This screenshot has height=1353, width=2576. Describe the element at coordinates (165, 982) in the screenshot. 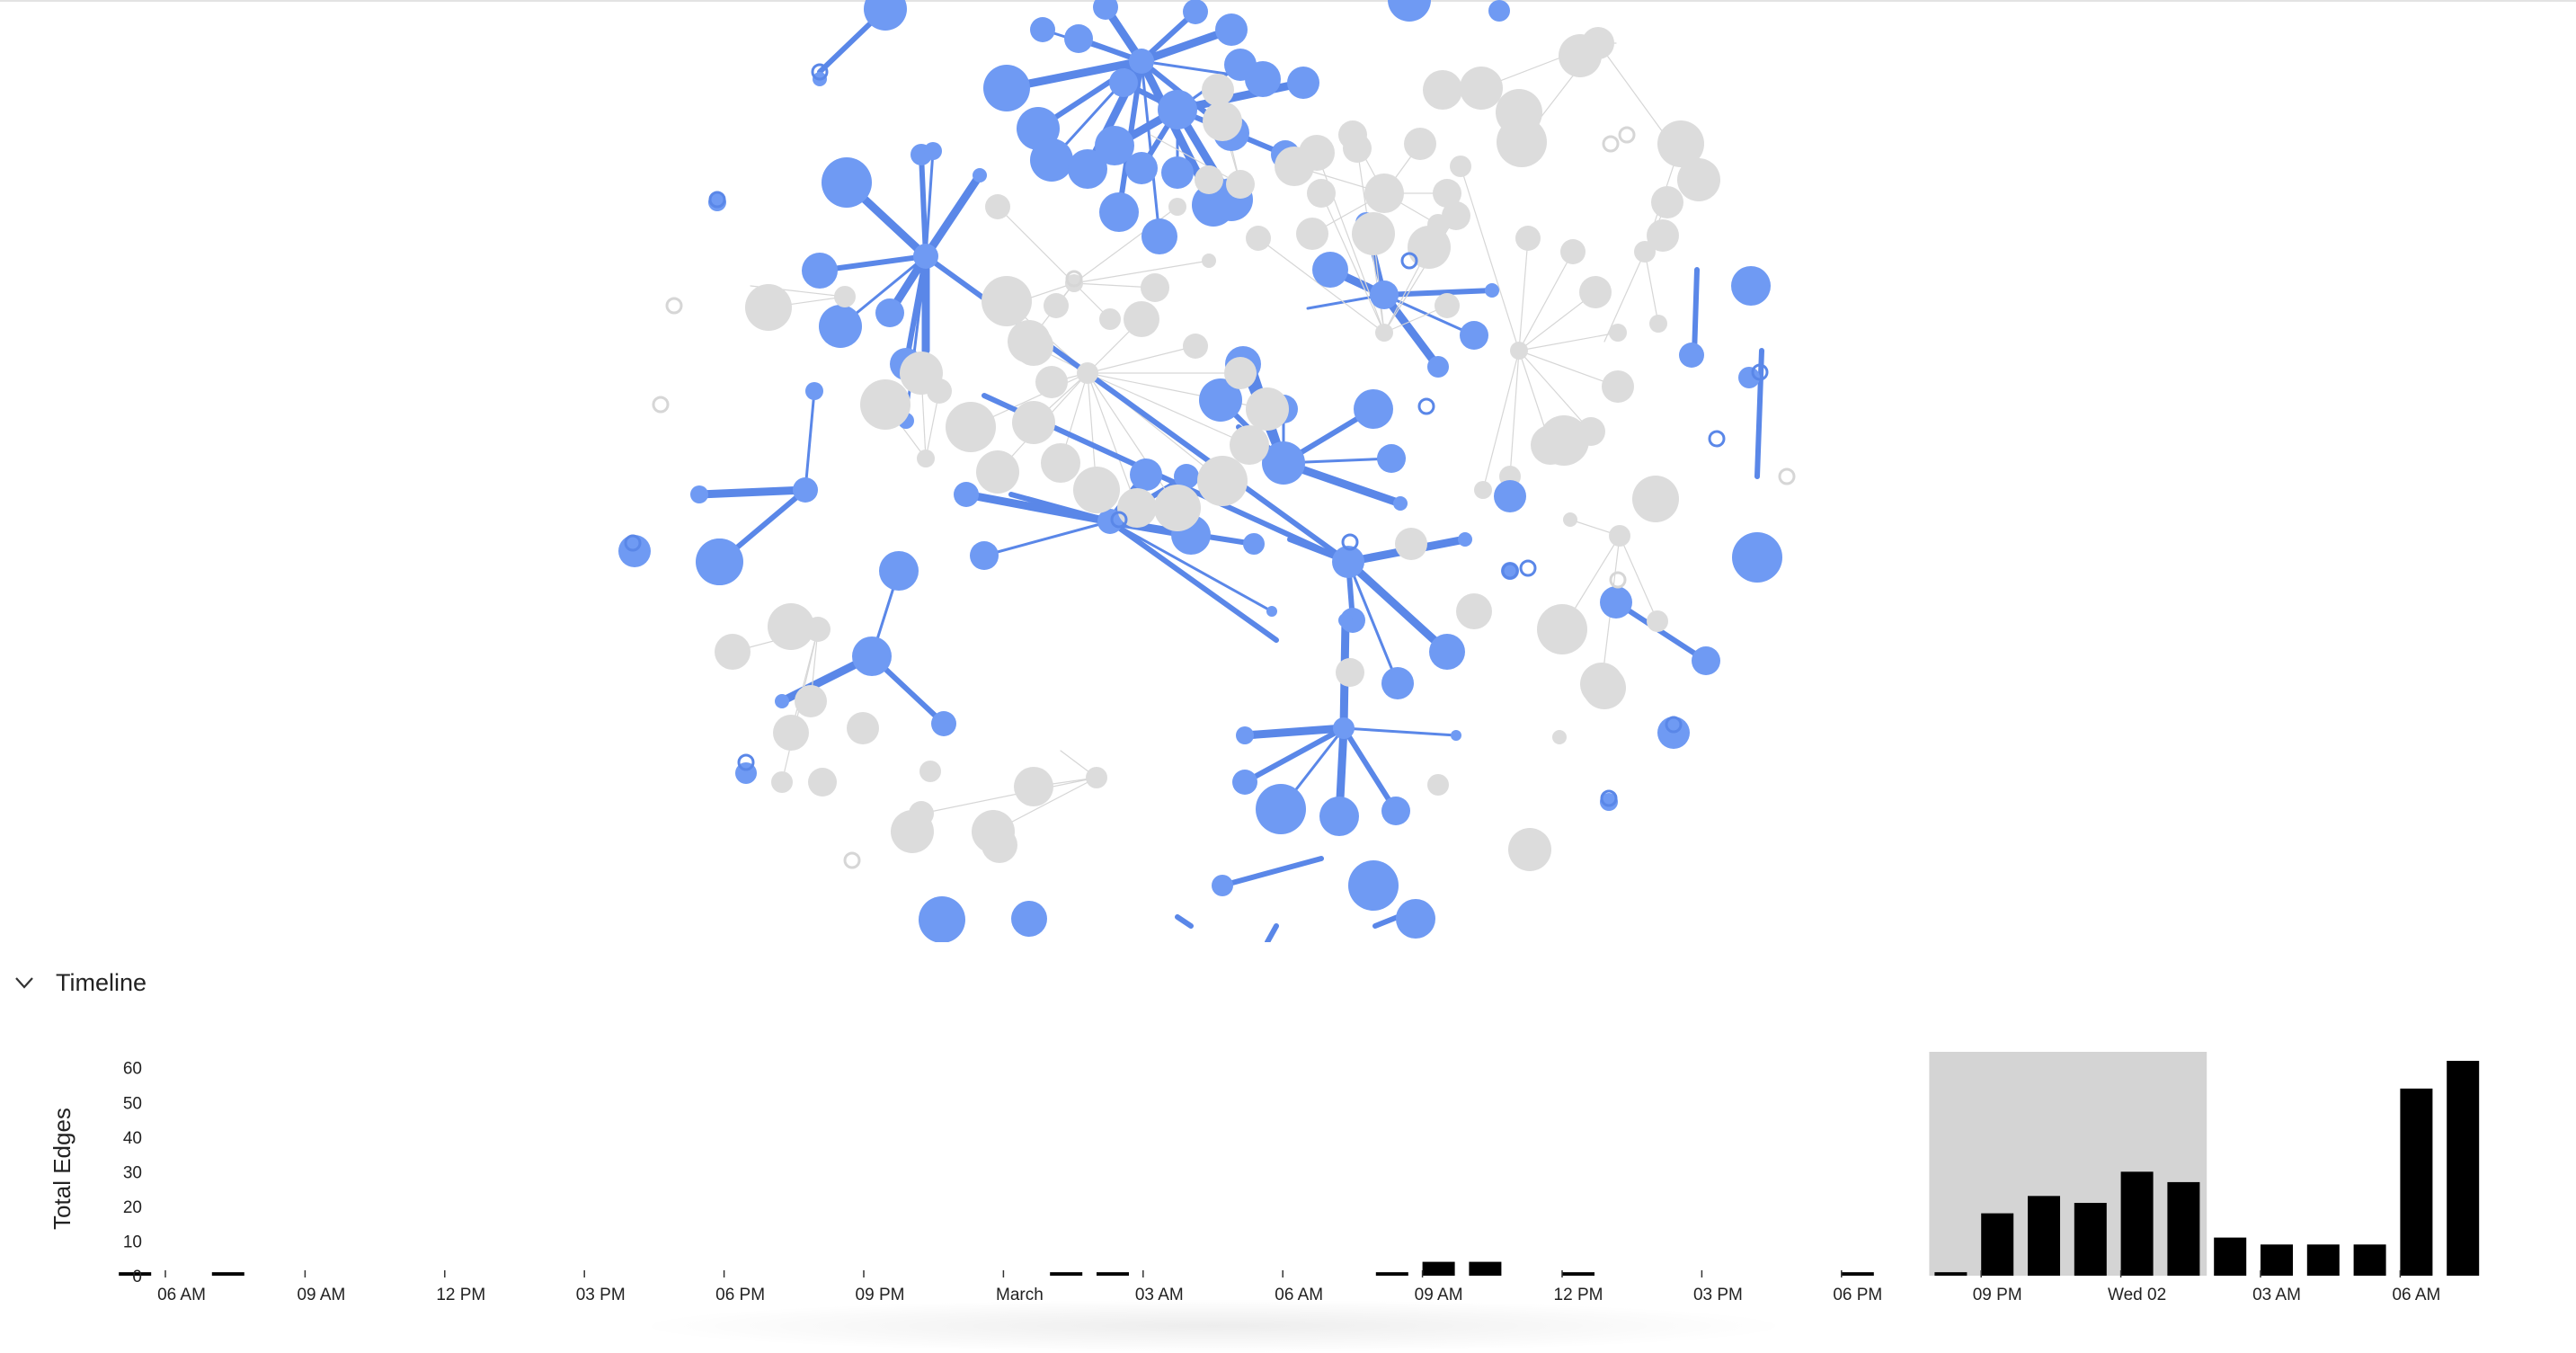

I see `timeline-toggle: Timeline` at that location.